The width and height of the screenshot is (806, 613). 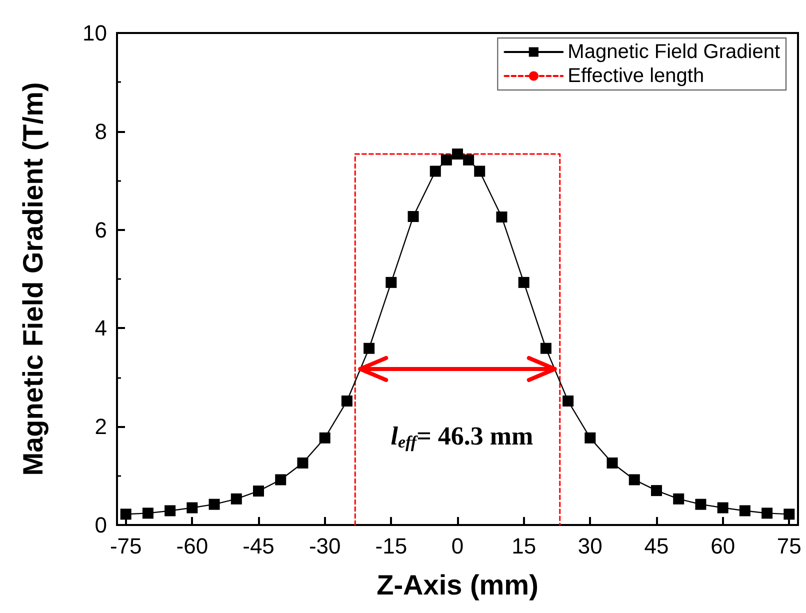 What do you see at coordinates (590, 546) in the screenshot?
I see `x-tick-label: 30` at bounding box center [590, 546].